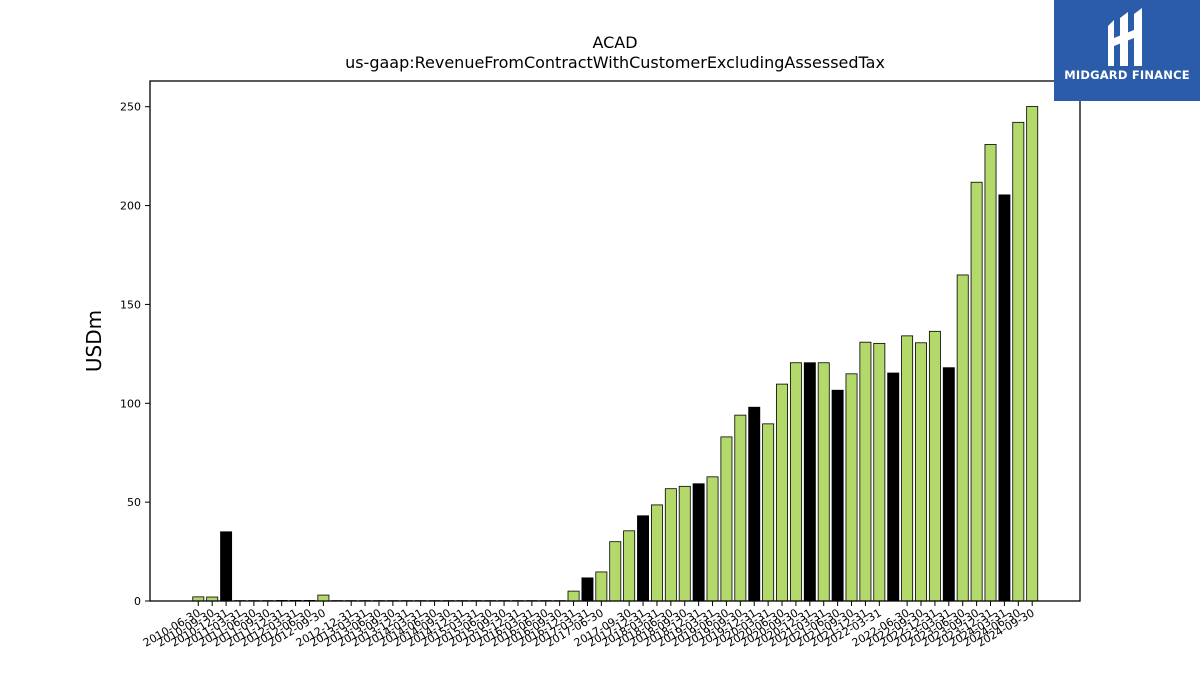 This screenshot has height=675, width=1200. What do you see at coordinates (135, 354) in the screenshot?
I see `y-axis-ticks: 0 50 100 150 200 250` at bounding box center [135, 354].